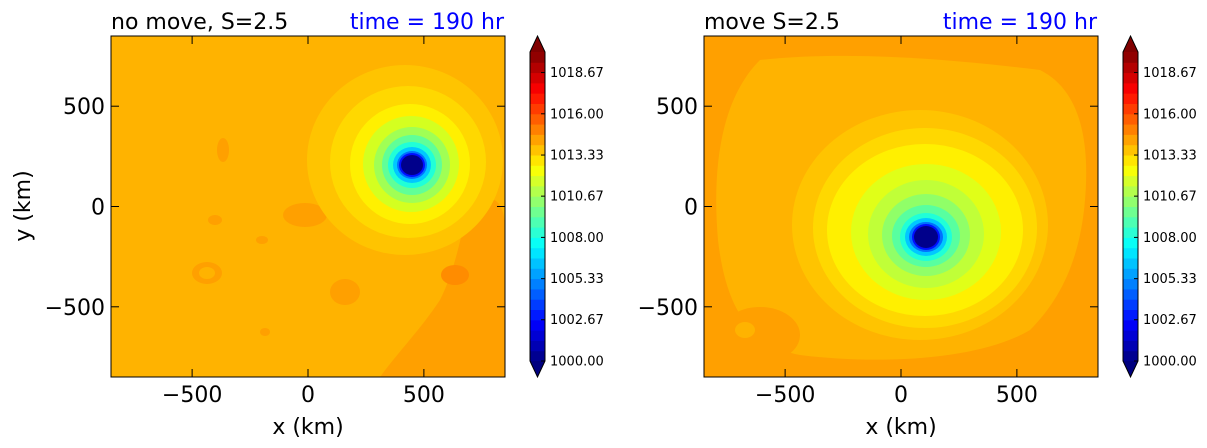 The height and width of the screenshot is (448, 1207). I want to click on colorbar-max-extend, so click(537, 44).